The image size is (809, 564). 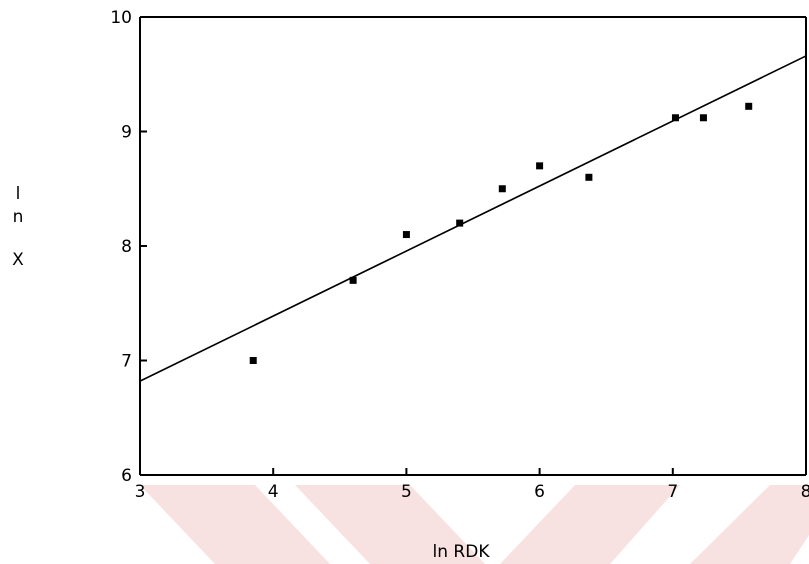 What do you see at coordinates (406, 492) in the screenshot?
I see `x-tick-label: 5` at bounding box center [406, 492].